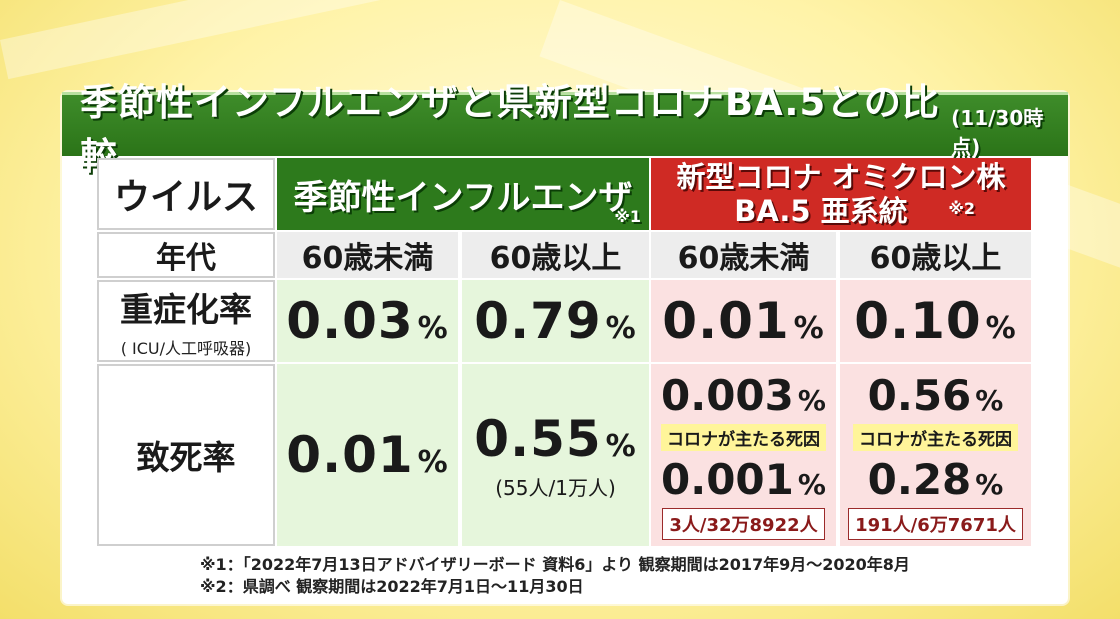  What do you see at coordinates (919, 479) in the screenshot?
I see `value-text: 0.28` at bounding box center [919, 479].